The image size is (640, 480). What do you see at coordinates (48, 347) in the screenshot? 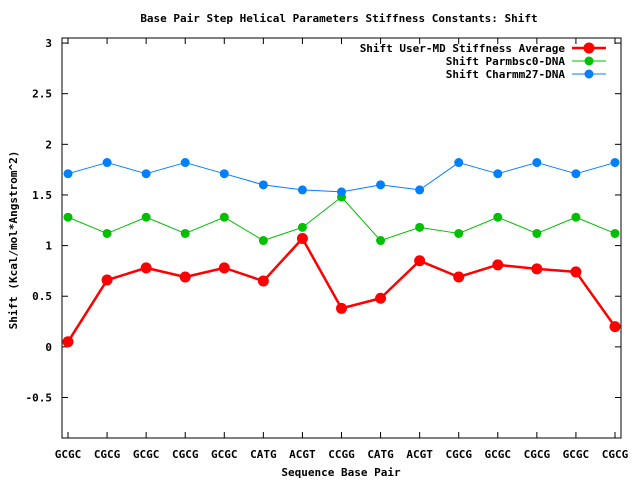
I see `y-tick-label: 0` at bounding box center [48, 347].